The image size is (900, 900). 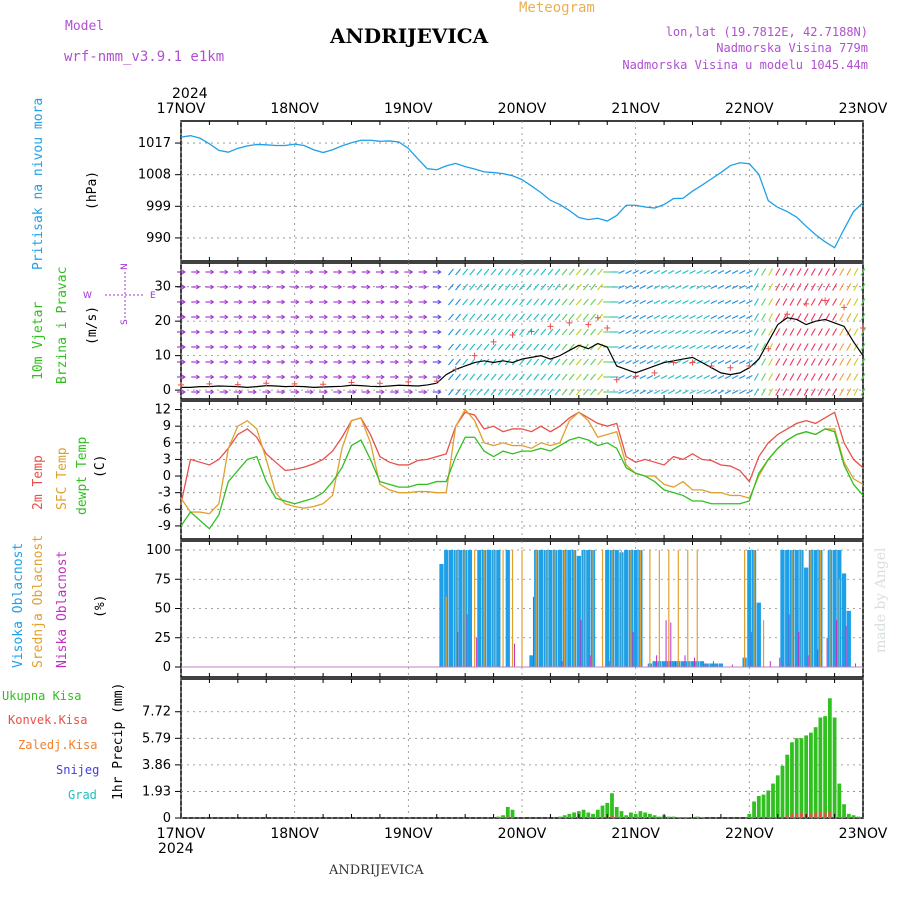 What do you see at coordinates (522, 834) in the screenshot?
I see `day-labels-bottom: 17NOV 18NOV 19NOV 20NOV 21NOV 22NOV 23NOV` at bounding box center [522, 834].